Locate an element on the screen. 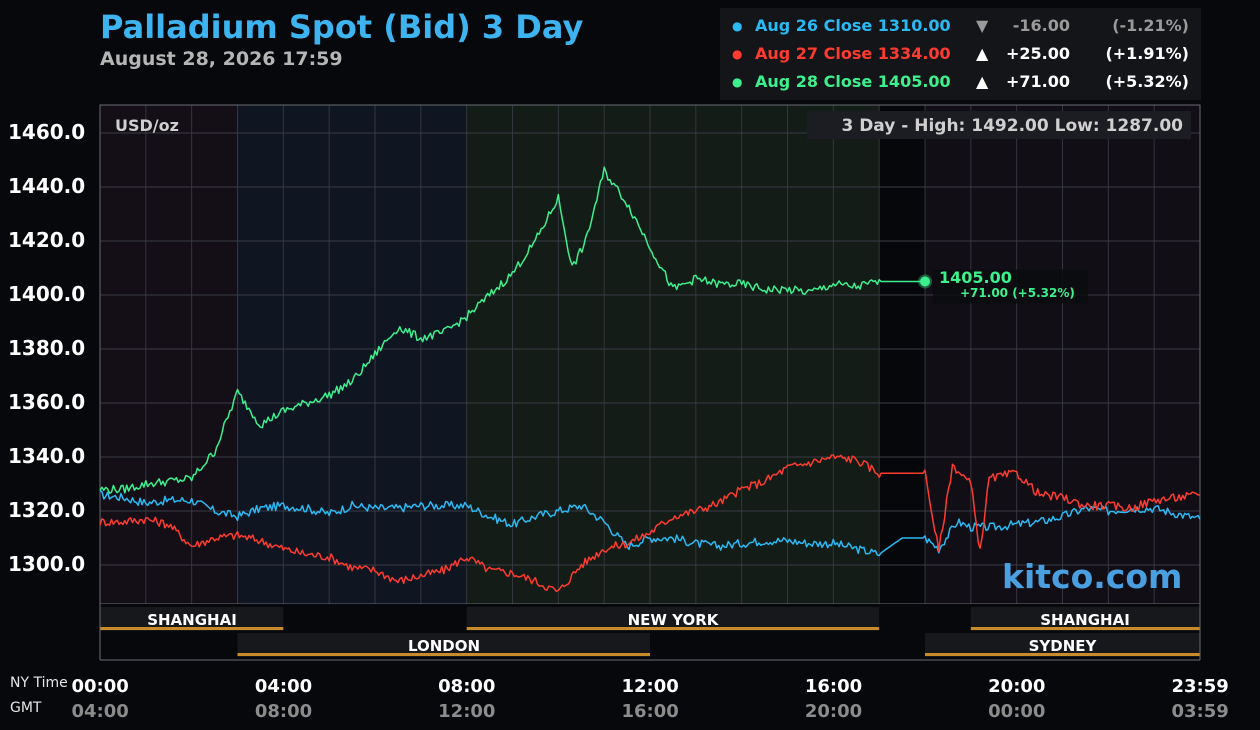  unit-label: USD/oz is located at coordinates (147, 125).